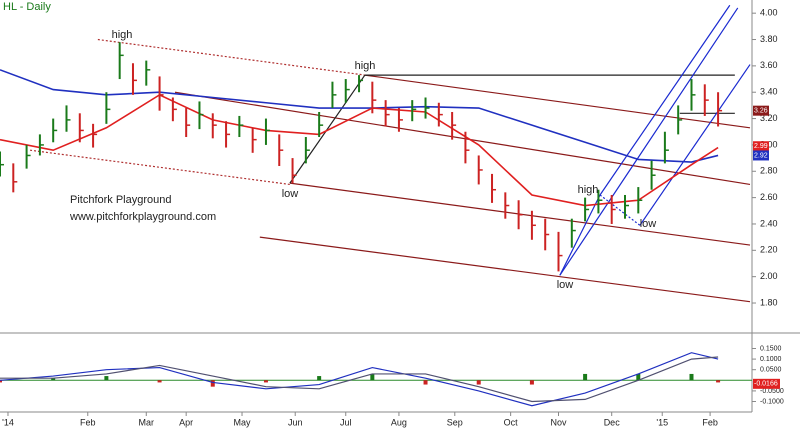  Describe the element at coordinates (243, 422) in the screenshot. I see `x-tick-label: May` at that location.